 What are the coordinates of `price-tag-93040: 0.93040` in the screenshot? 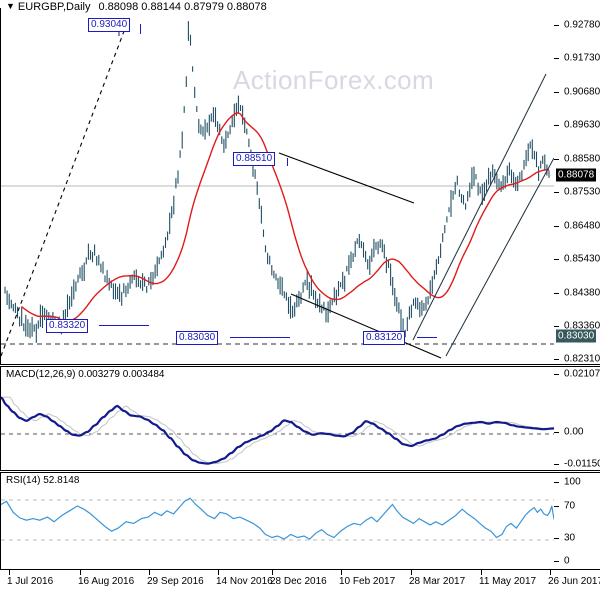 It's located at (109, 25).